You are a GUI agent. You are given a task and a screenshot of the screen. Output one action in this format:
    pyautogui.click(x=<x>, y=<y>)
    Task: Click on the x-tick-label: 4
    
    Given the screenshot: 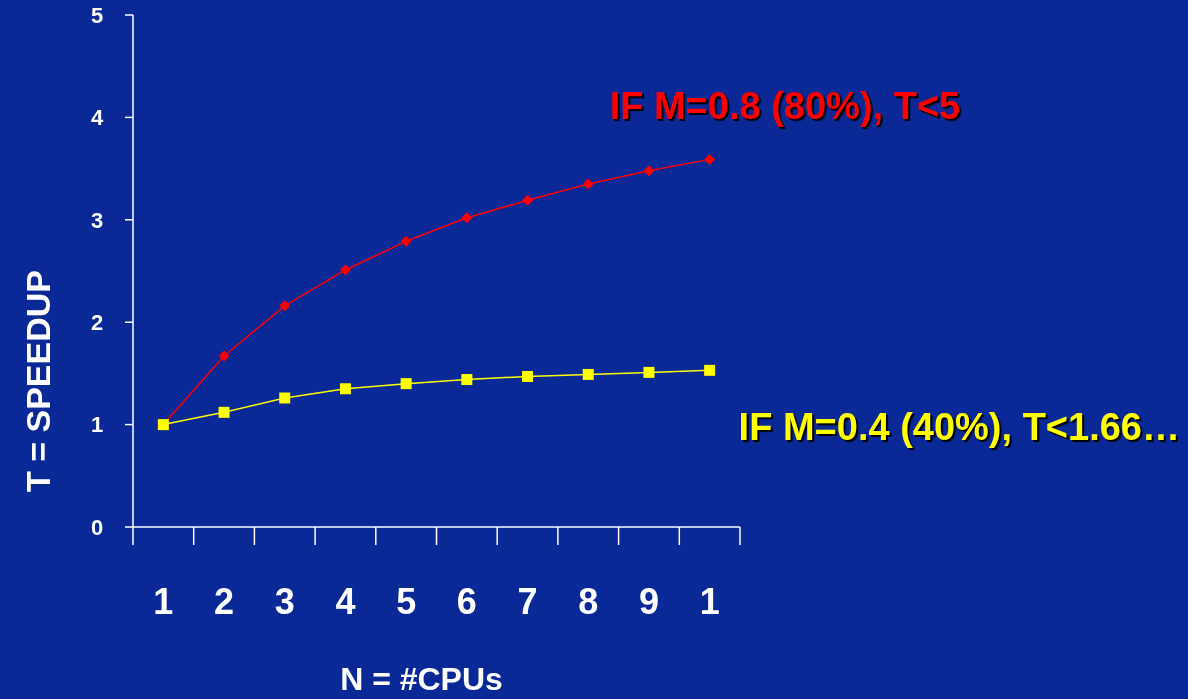 What is the action you would take?
    pyautogui.click(x=345, y=601)
    